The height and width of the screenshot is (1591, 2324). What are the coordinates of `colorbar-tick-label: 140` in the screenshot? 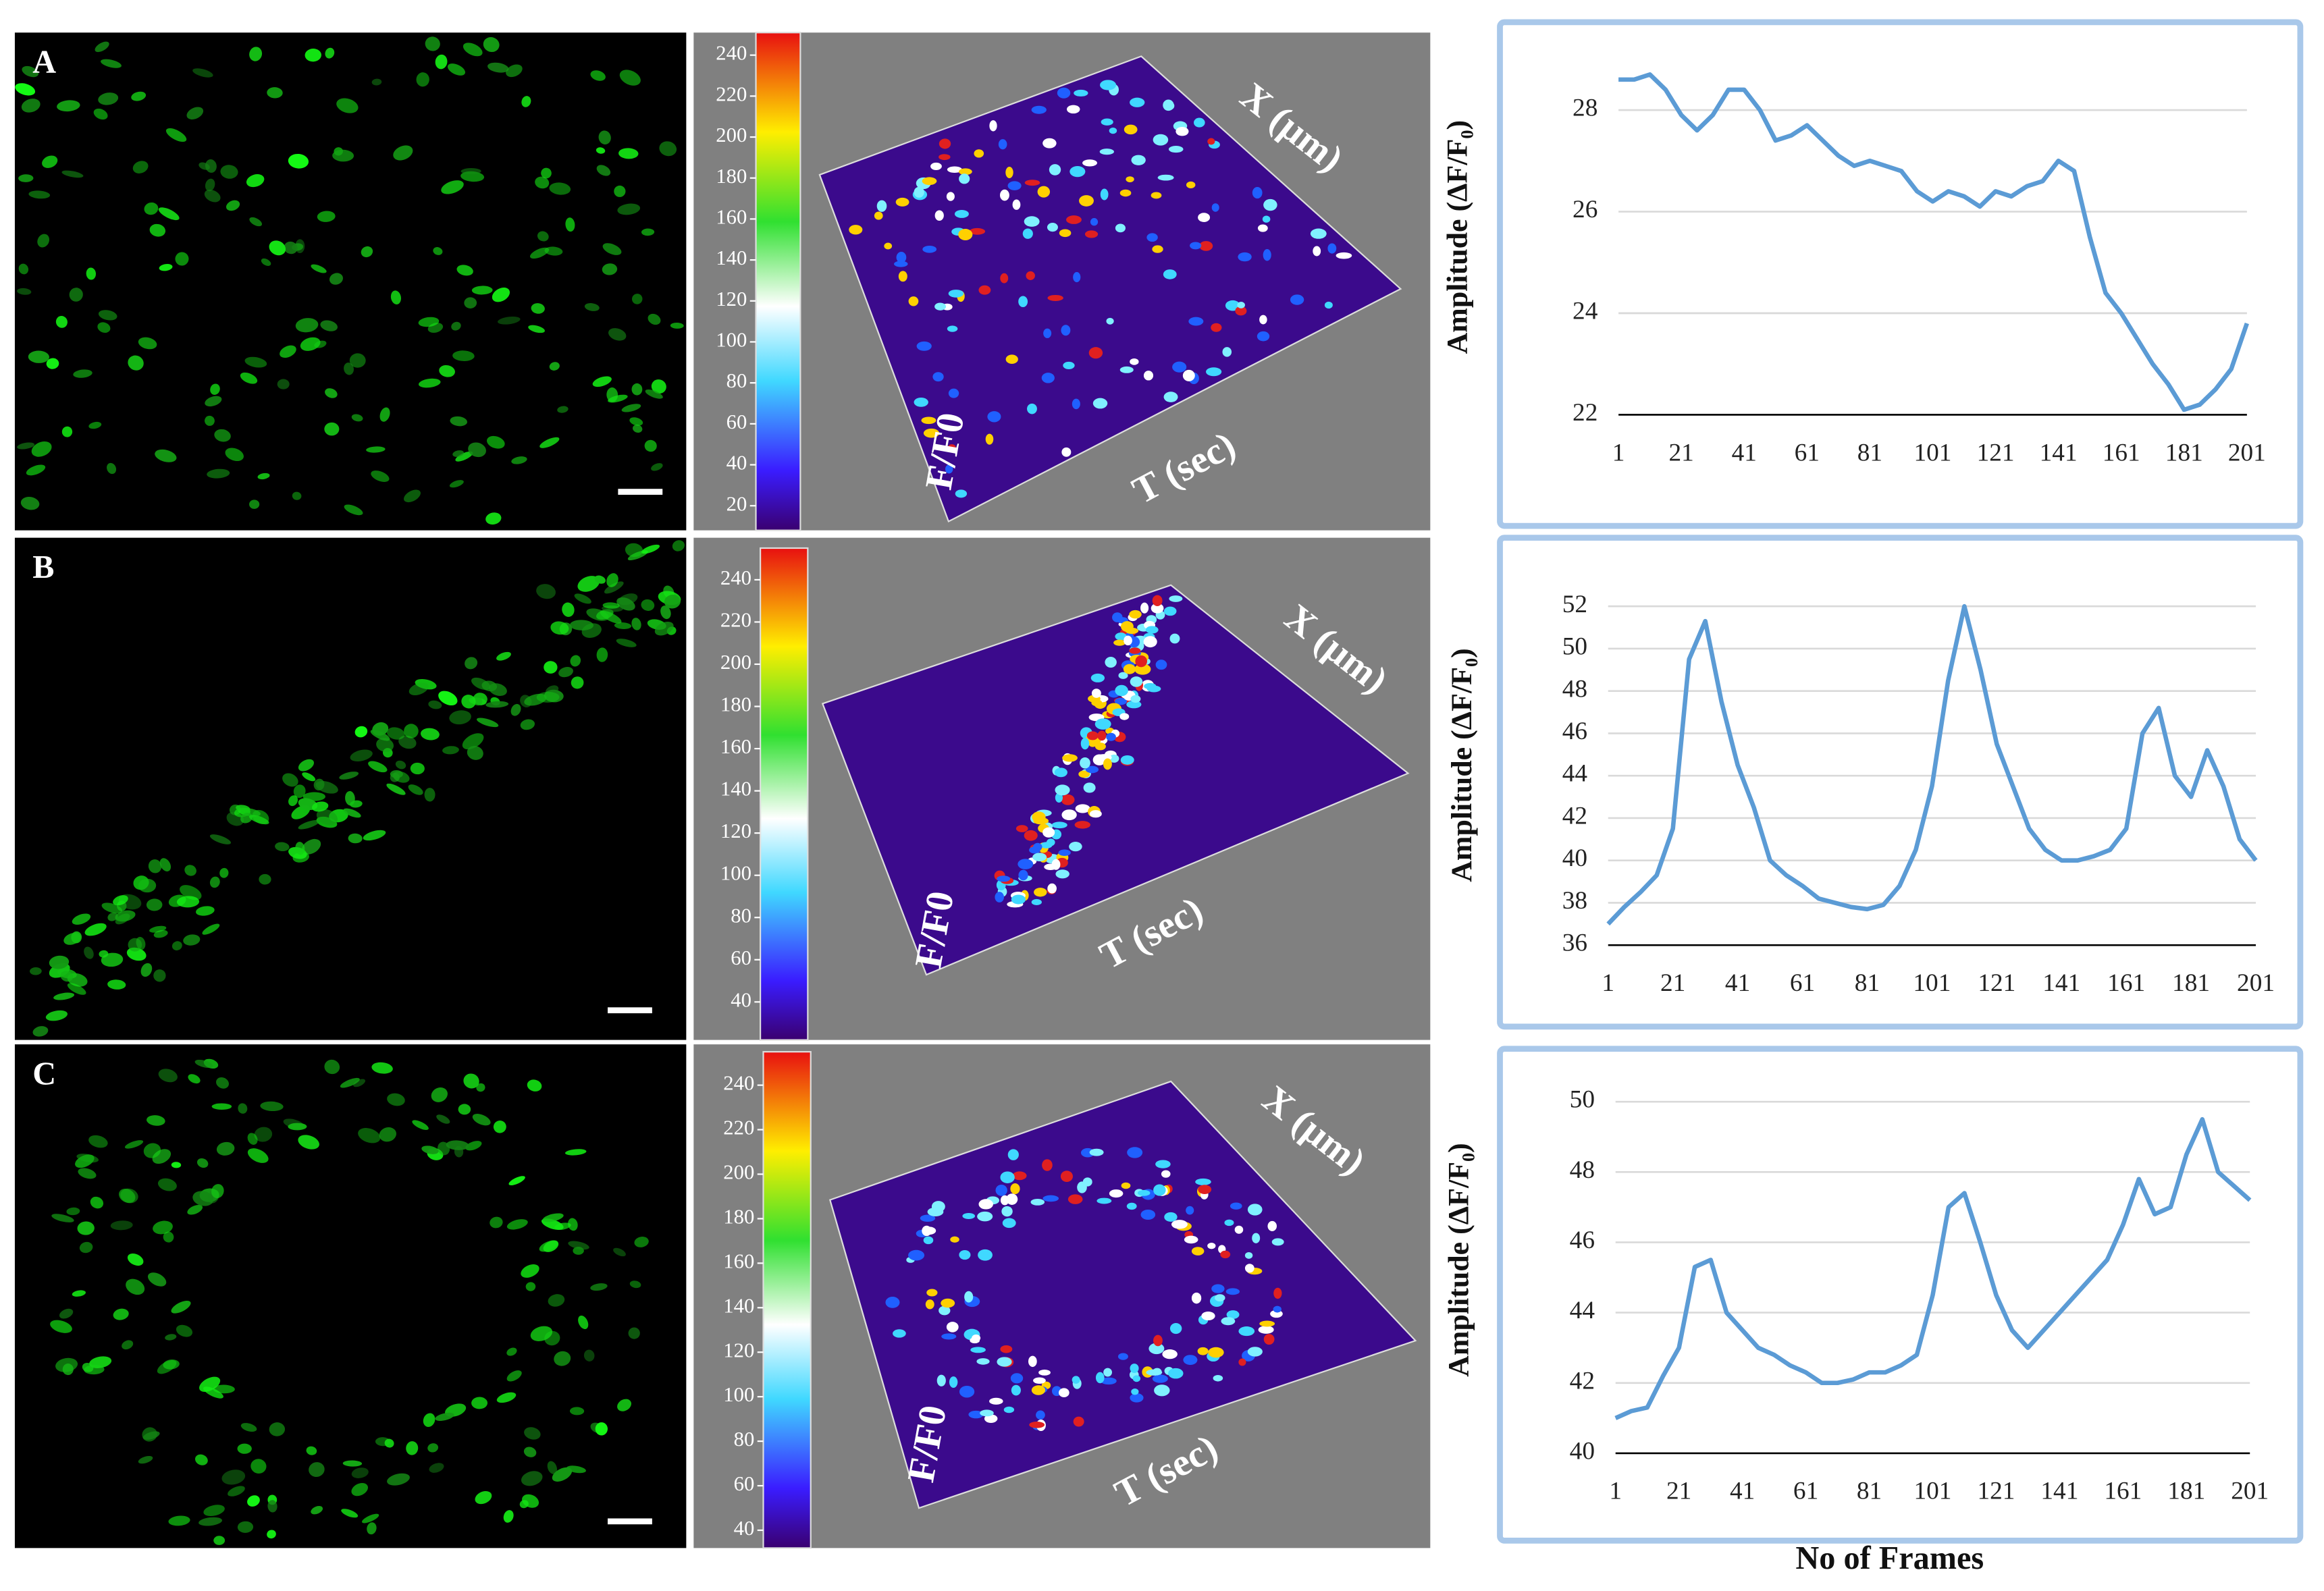 It's located at (732, 257).